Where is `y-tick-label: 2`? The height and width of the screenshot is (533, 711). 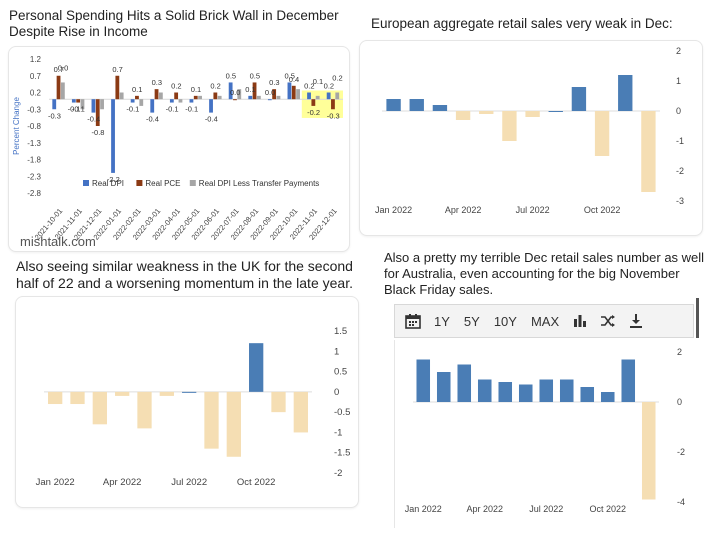 y-tick-label: 2 is located at coordinates (679, 352).